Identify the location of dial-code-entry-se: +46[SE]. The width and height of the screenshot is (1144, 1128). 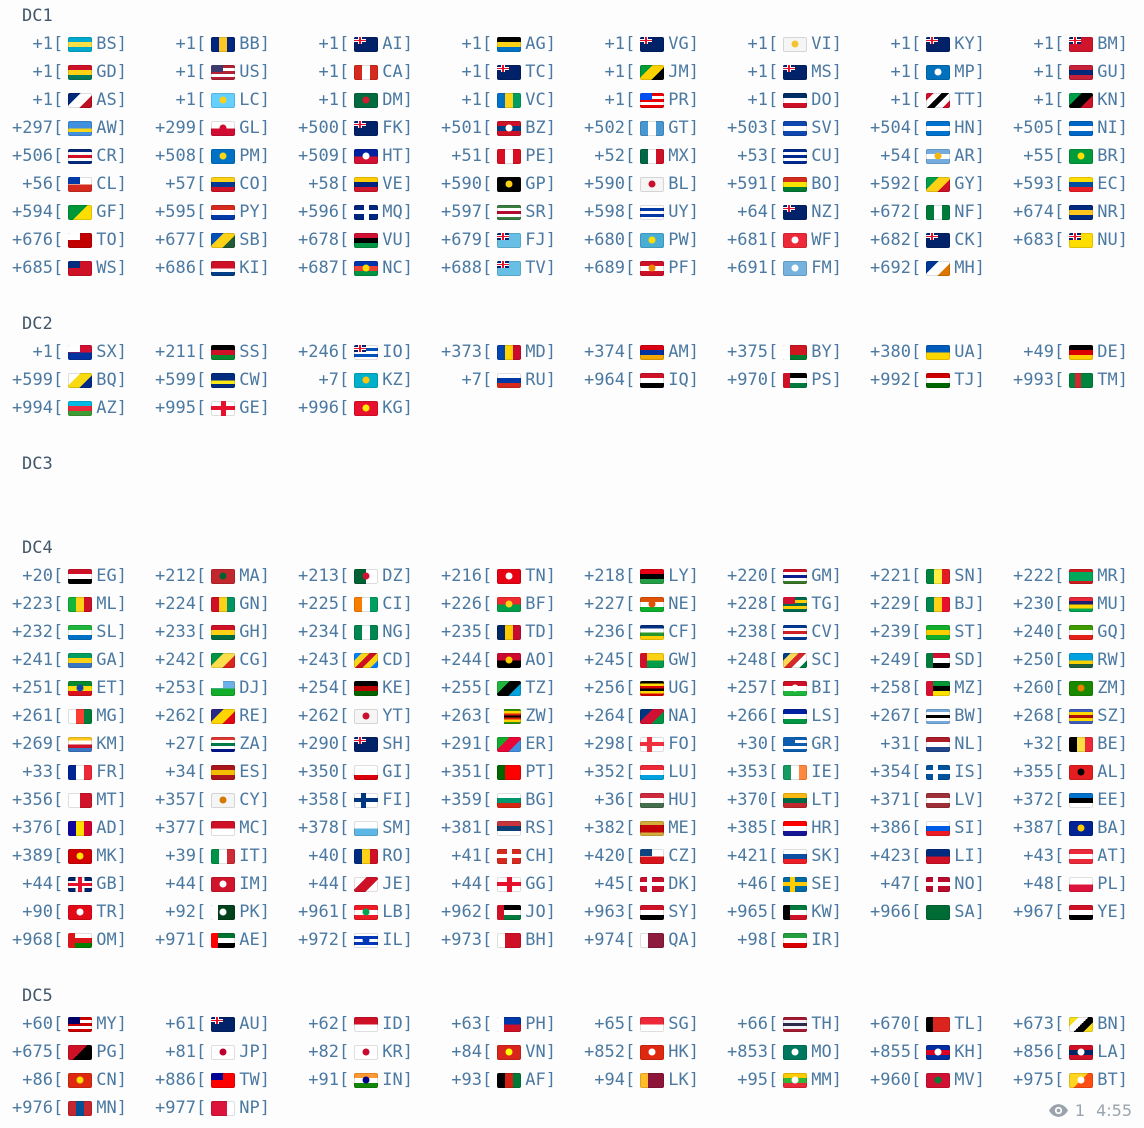
(798, 884).